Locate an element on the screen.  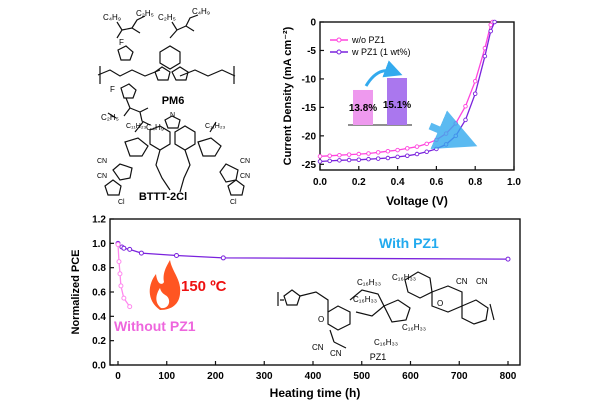
label-c2h5-b: C₂H₅ is located at coordinates (167, 17).